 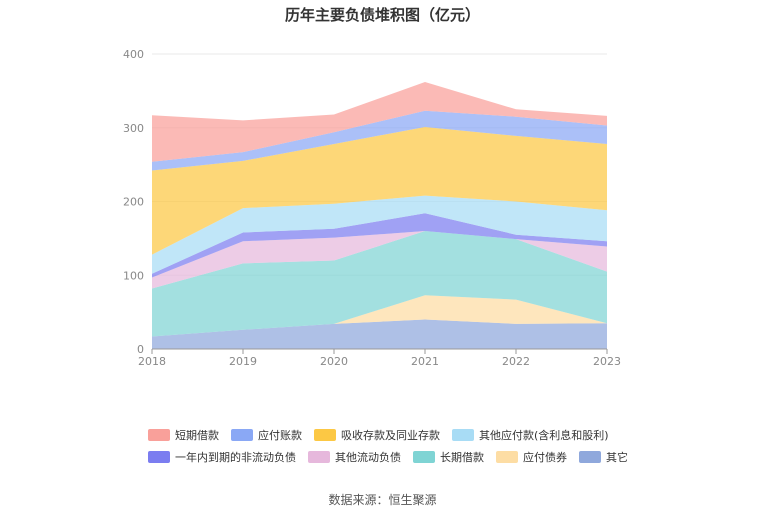 I want to click on legend-label: 短期借款, so click(x=197, y=435).